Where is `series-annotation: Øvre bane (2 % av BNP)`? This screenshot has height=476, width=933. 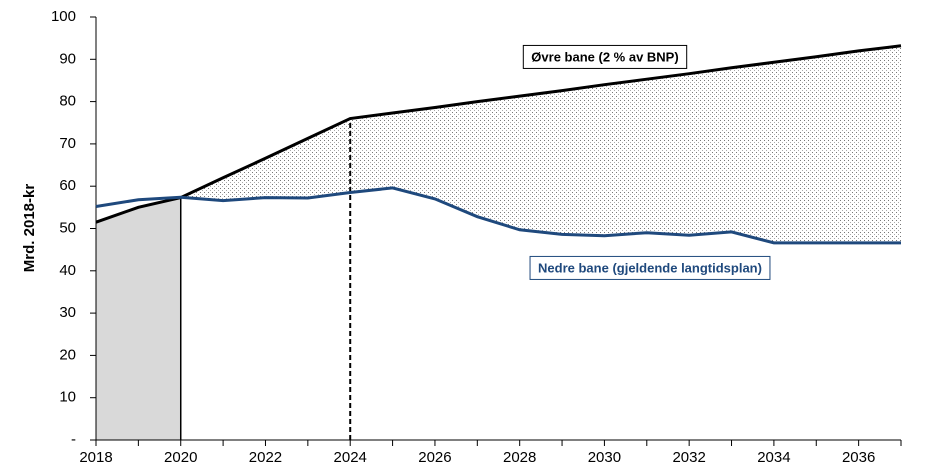 series-annotation: Øvre bane (2 % av BNP) is located at coordinates (604, 56).